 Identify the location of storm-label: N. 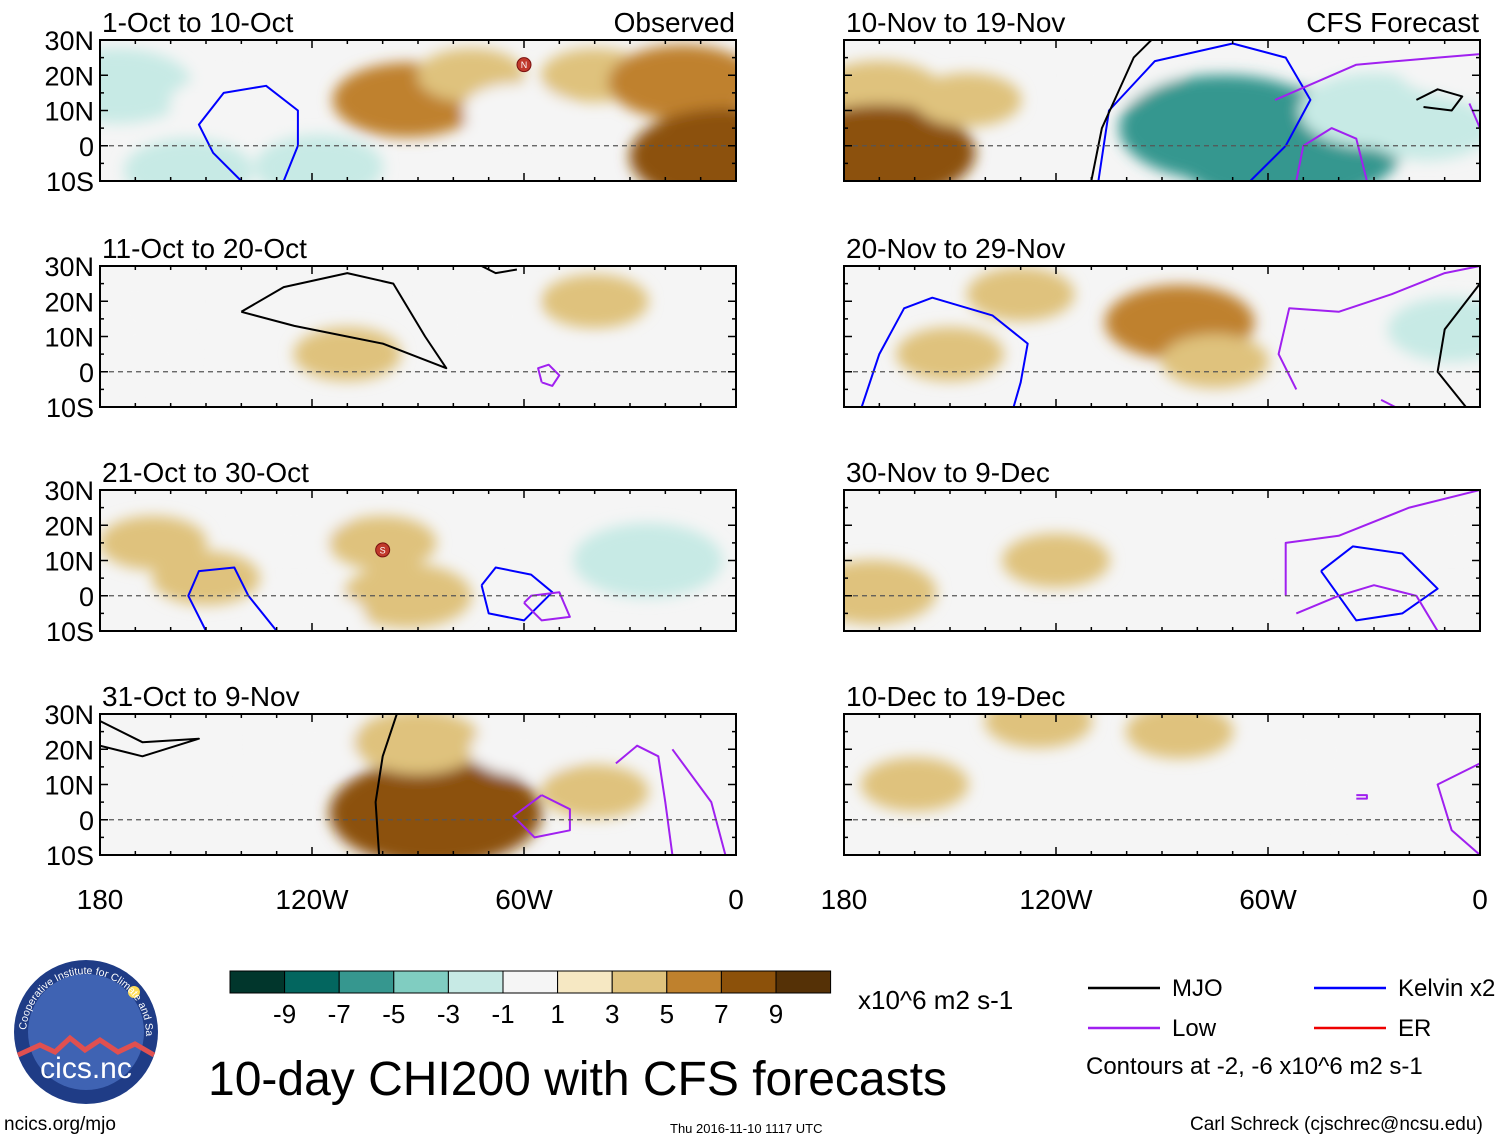
(524, 65).